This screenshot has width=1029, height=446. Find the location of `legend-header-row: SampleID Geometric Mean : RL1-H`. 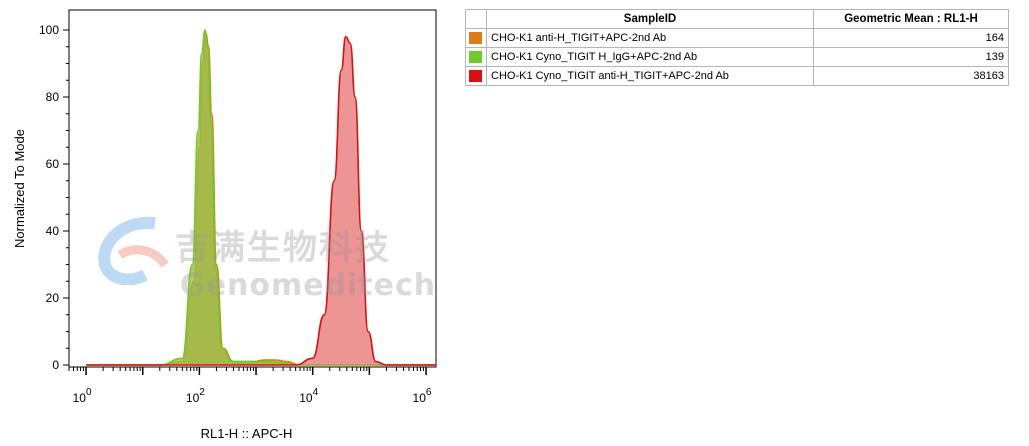

legend-header-row: SampleID Geometric Mean : RL1-H is located at coordinates (737, 19).